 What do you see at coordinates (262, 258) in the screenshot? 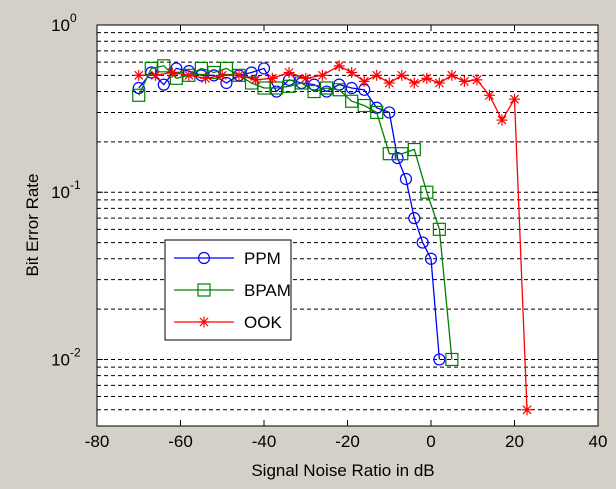
I see `legend-label-ppm: PPM` at bounding box center [262, 258].